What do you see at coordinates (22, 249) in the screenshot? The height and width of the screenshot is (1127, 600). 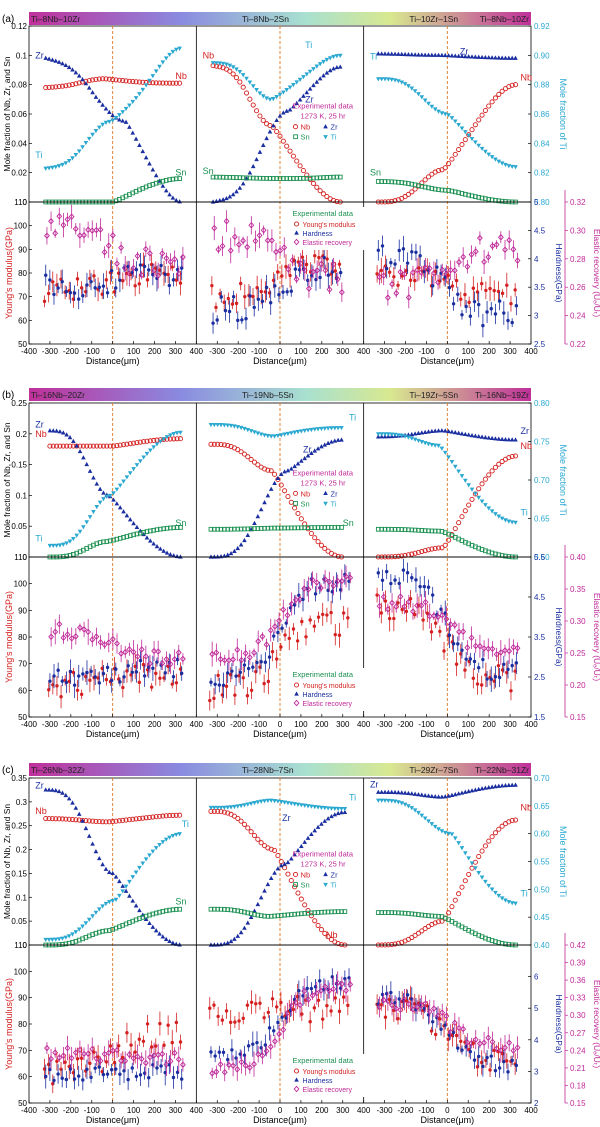 I see `y-tick-label-left-bottom: 90` at bounding box center [22, 249].